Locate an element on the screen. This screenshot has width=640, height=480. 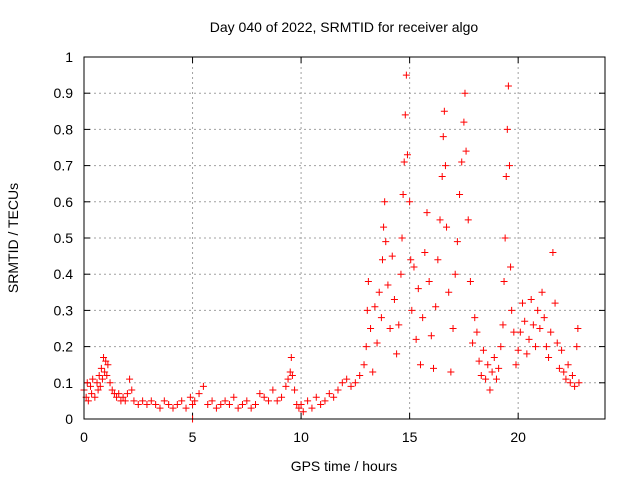
y-tick-label: 0.2 is located at coordinates (64, 347).